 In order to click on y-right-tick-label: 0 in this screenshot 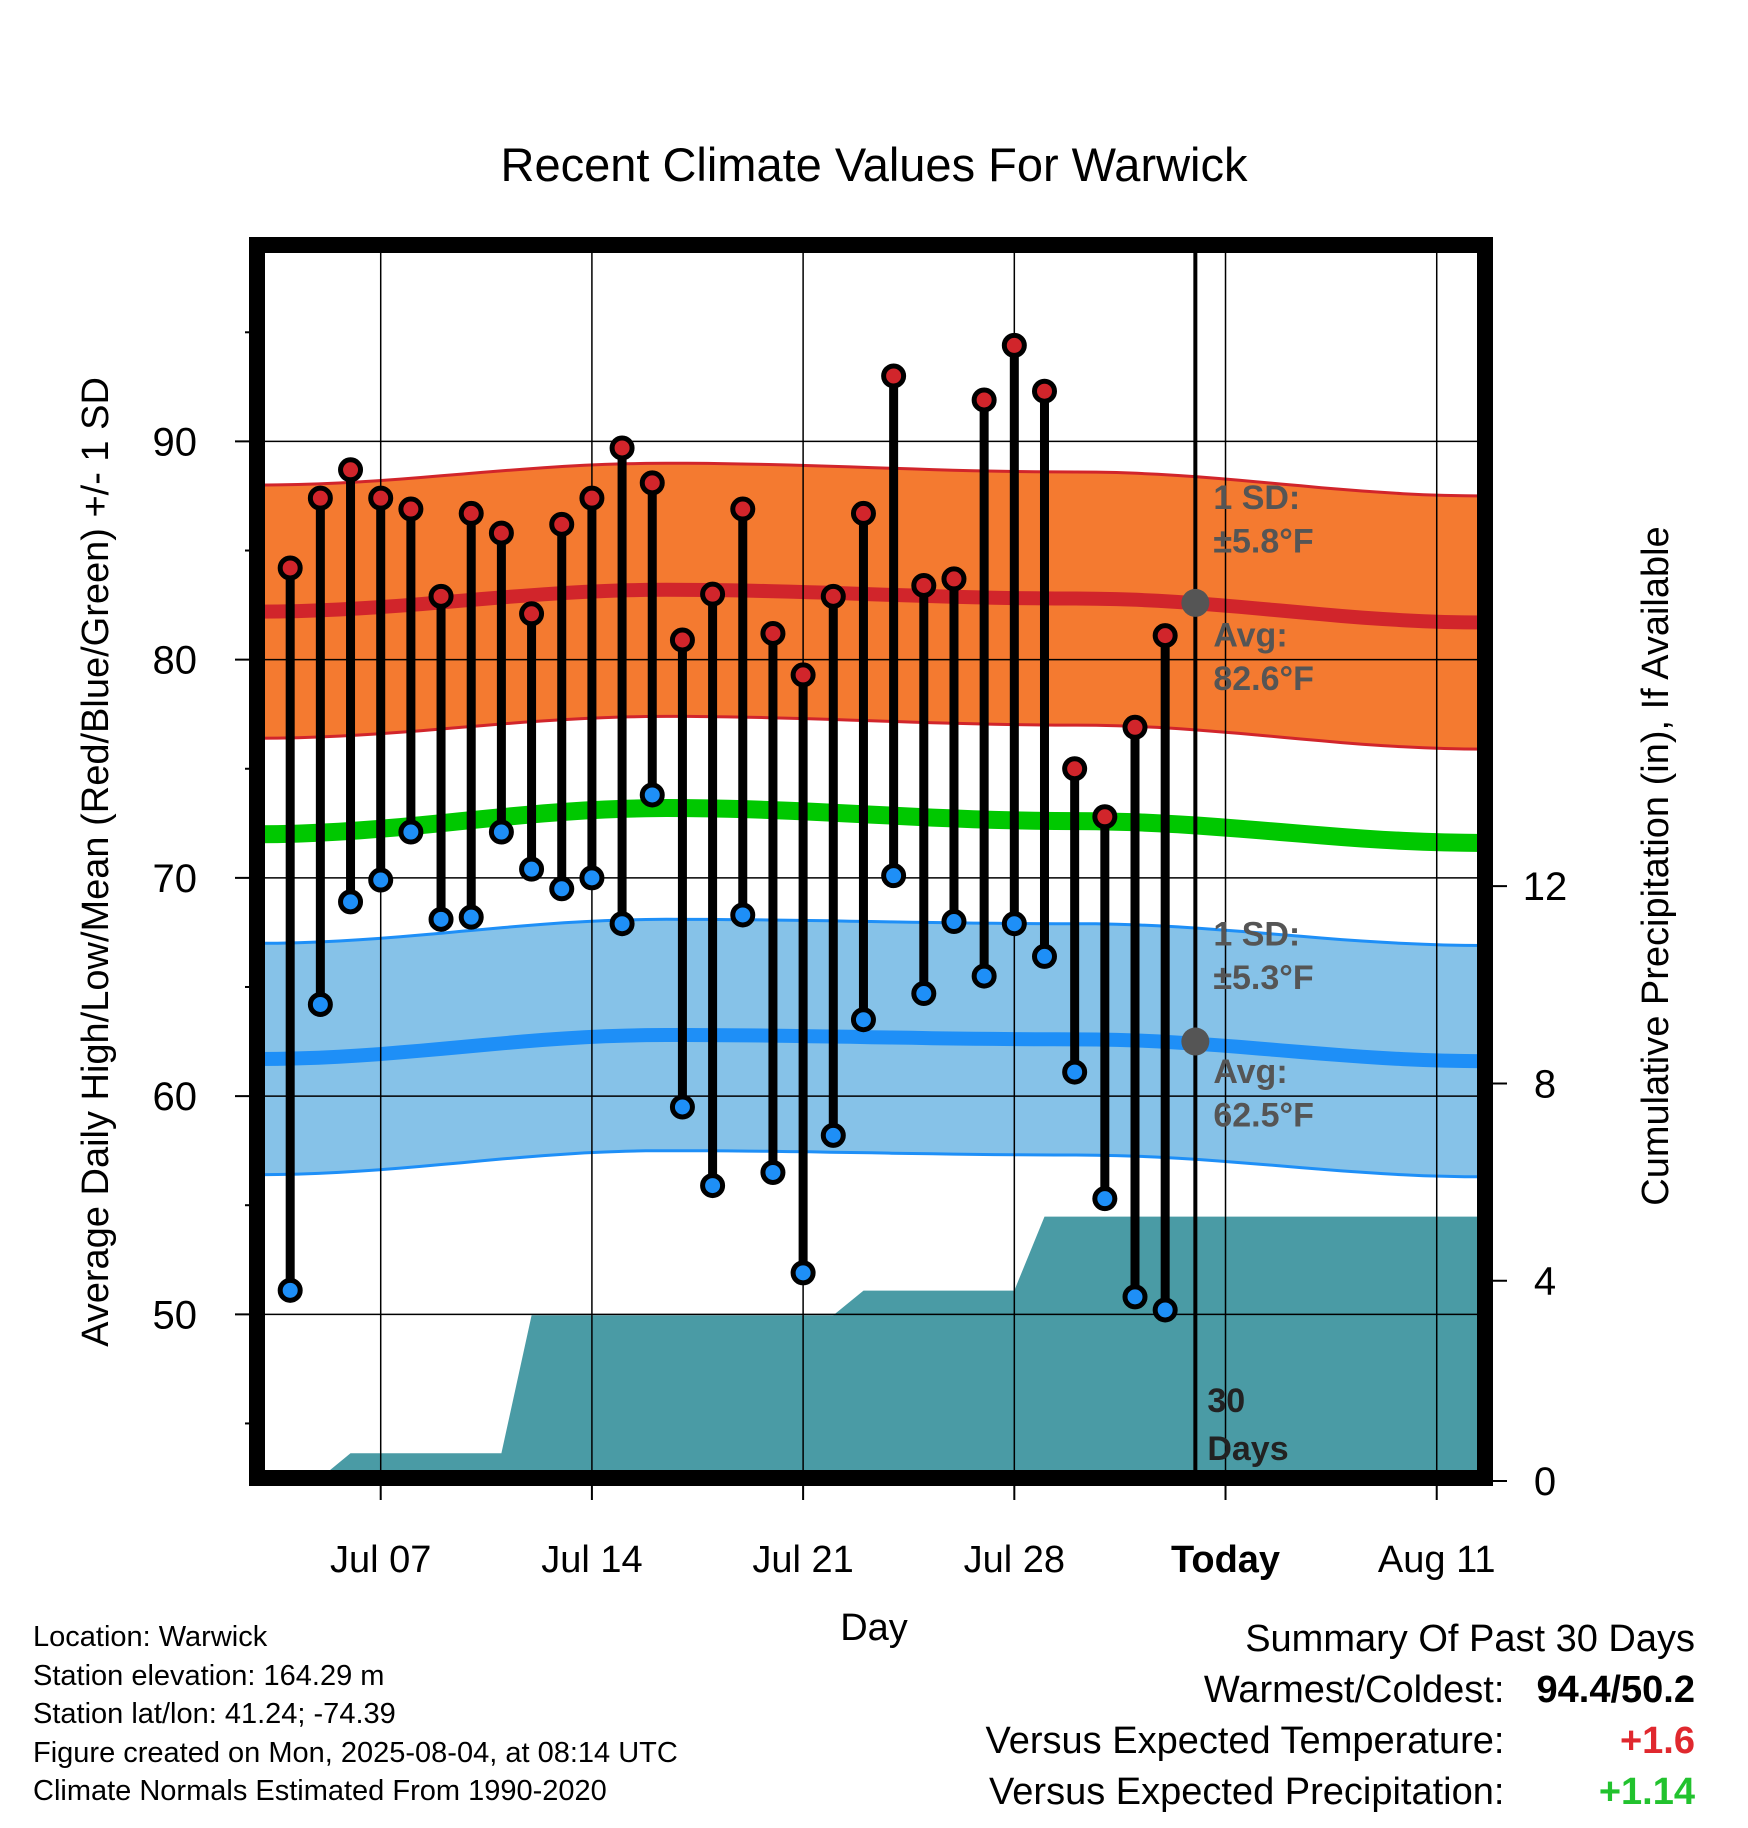, I will do `click(1545, 1482)`.